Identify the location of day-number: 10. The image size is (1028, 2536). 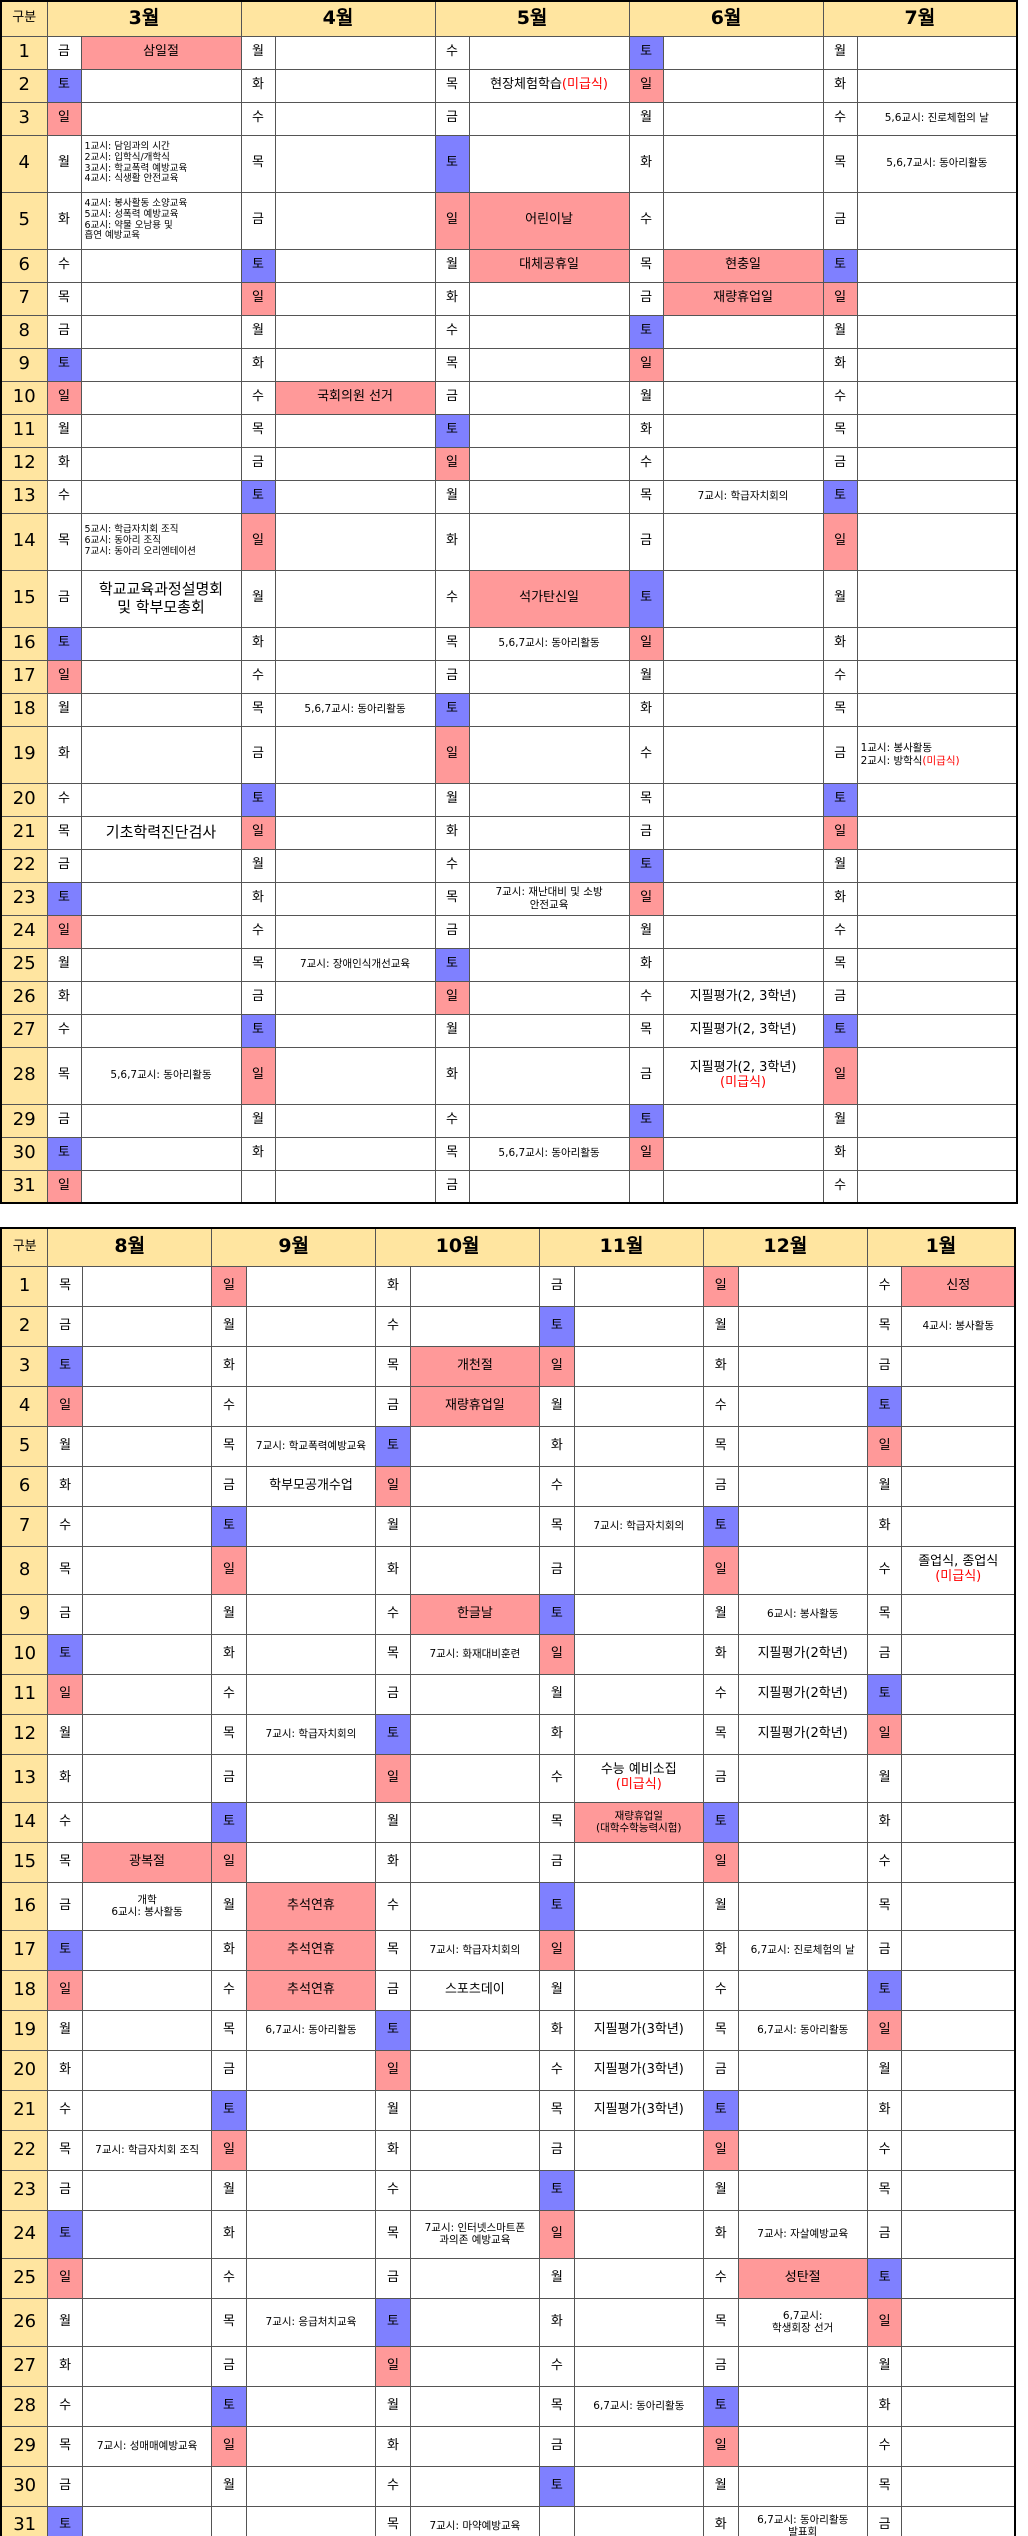
(24, 397).